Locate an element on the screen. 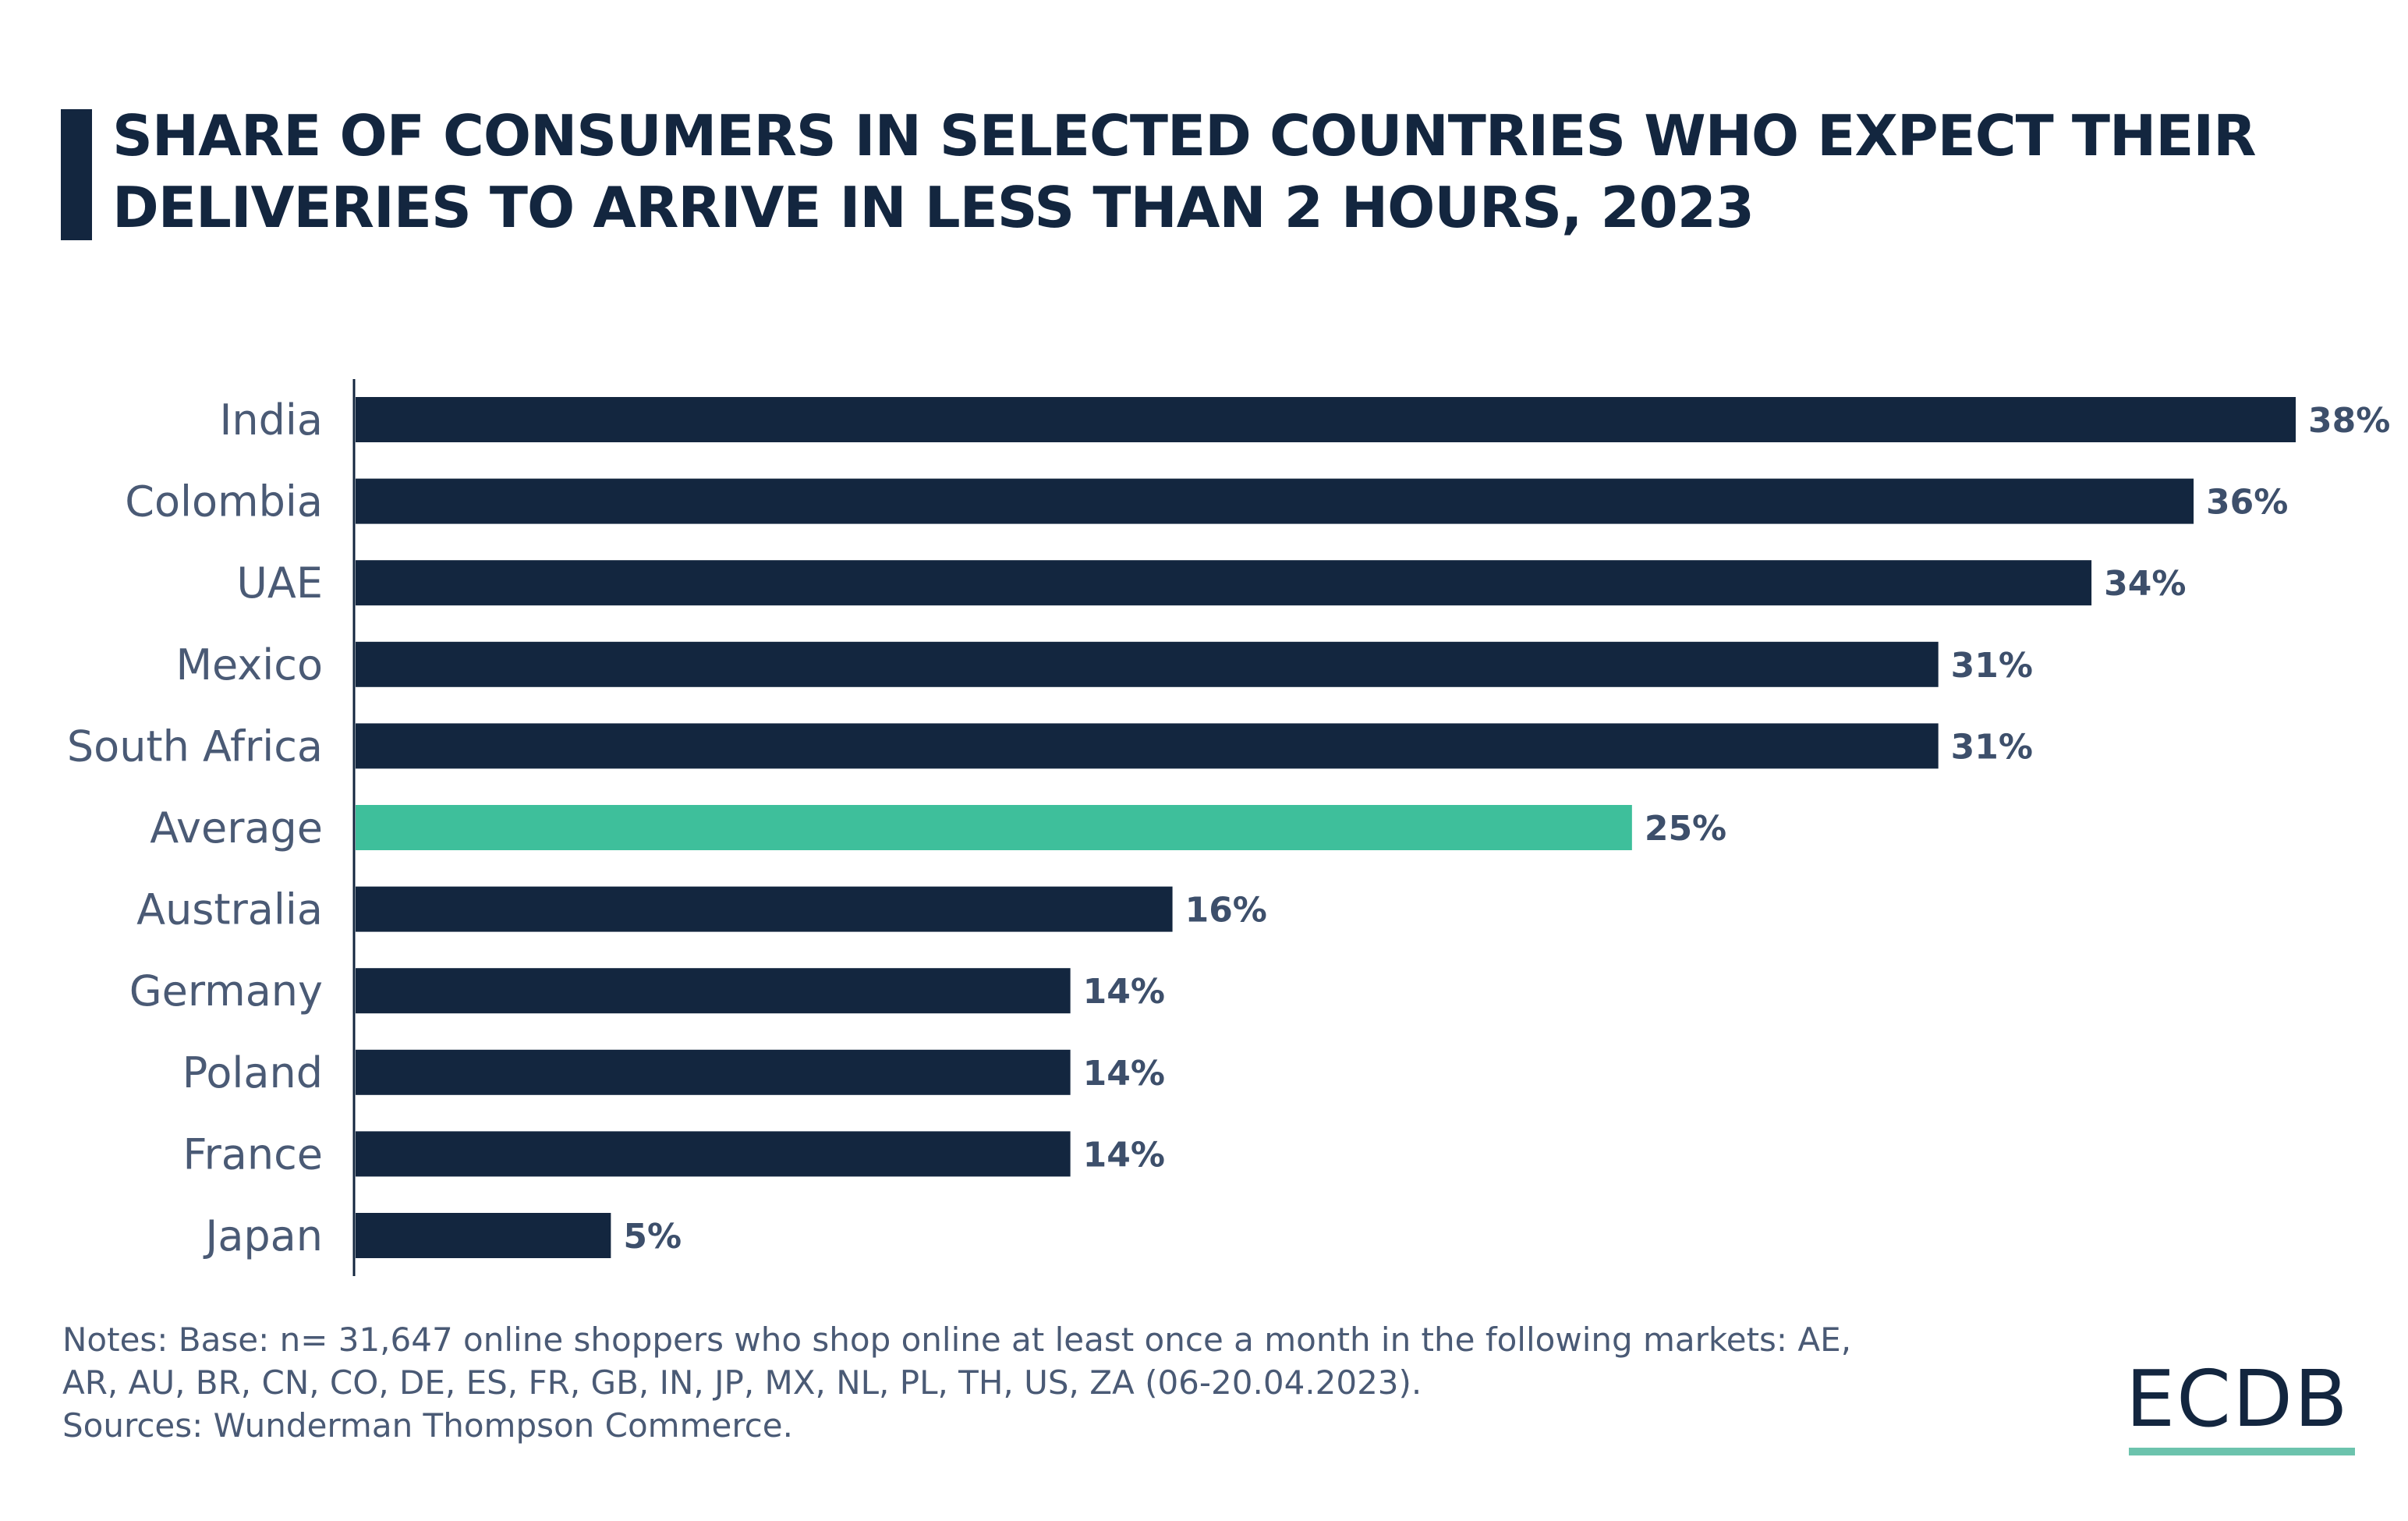 This screenshot has height=1521, width=2408. category-label: France is located at coordinates (252, 1154).